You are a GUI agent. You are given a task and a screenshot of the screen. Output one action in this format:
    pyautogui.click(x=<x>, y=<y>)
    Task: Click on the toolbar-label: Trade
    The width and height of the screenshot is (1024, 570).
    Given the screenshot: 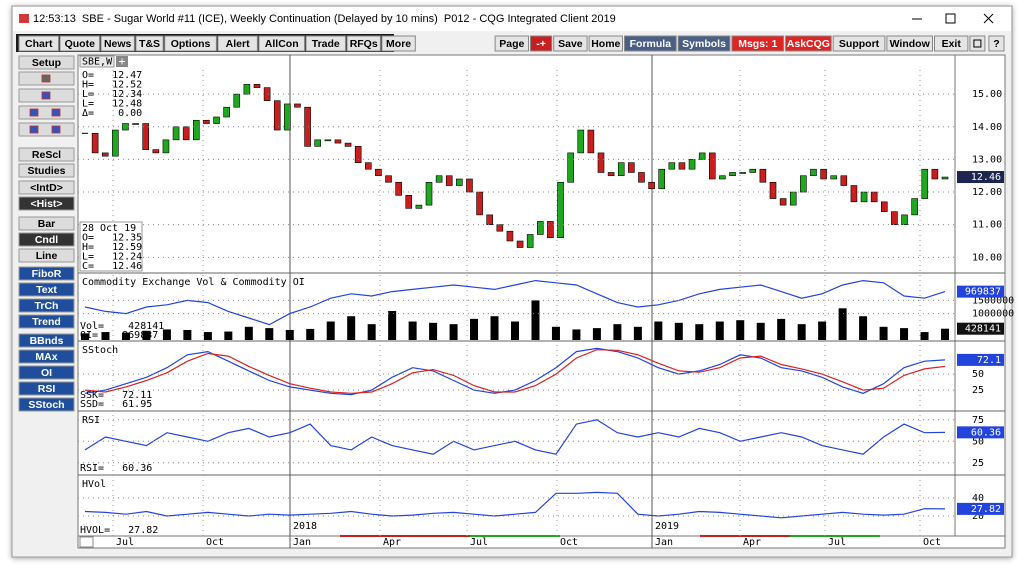 What is the action you would take?
    pyautogui.click(x=326, y=44)
    